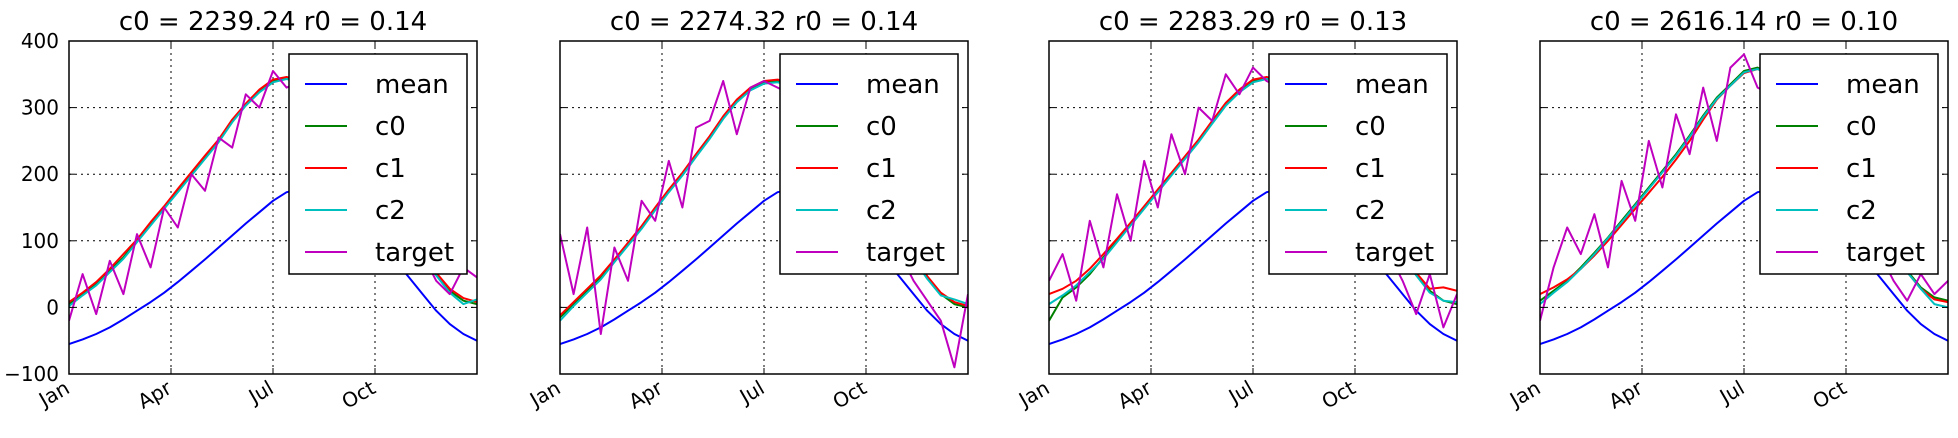  What do you see at coordinates (1744, 22) in the screenshot?
I see `plot-title: c0 = 2616.14 r0 = 0.10` at bounding box center [1744, 22].